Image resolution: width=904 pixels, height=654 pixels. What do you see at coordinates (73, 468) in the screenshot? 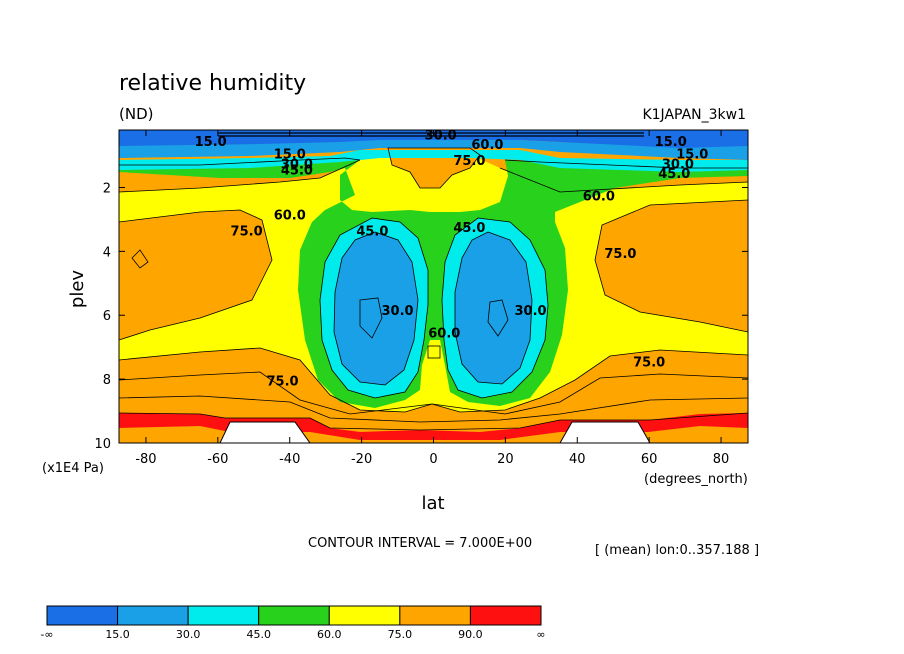
I see `y-units: (x1E4 Pa)` at bounding box center [73, 468].